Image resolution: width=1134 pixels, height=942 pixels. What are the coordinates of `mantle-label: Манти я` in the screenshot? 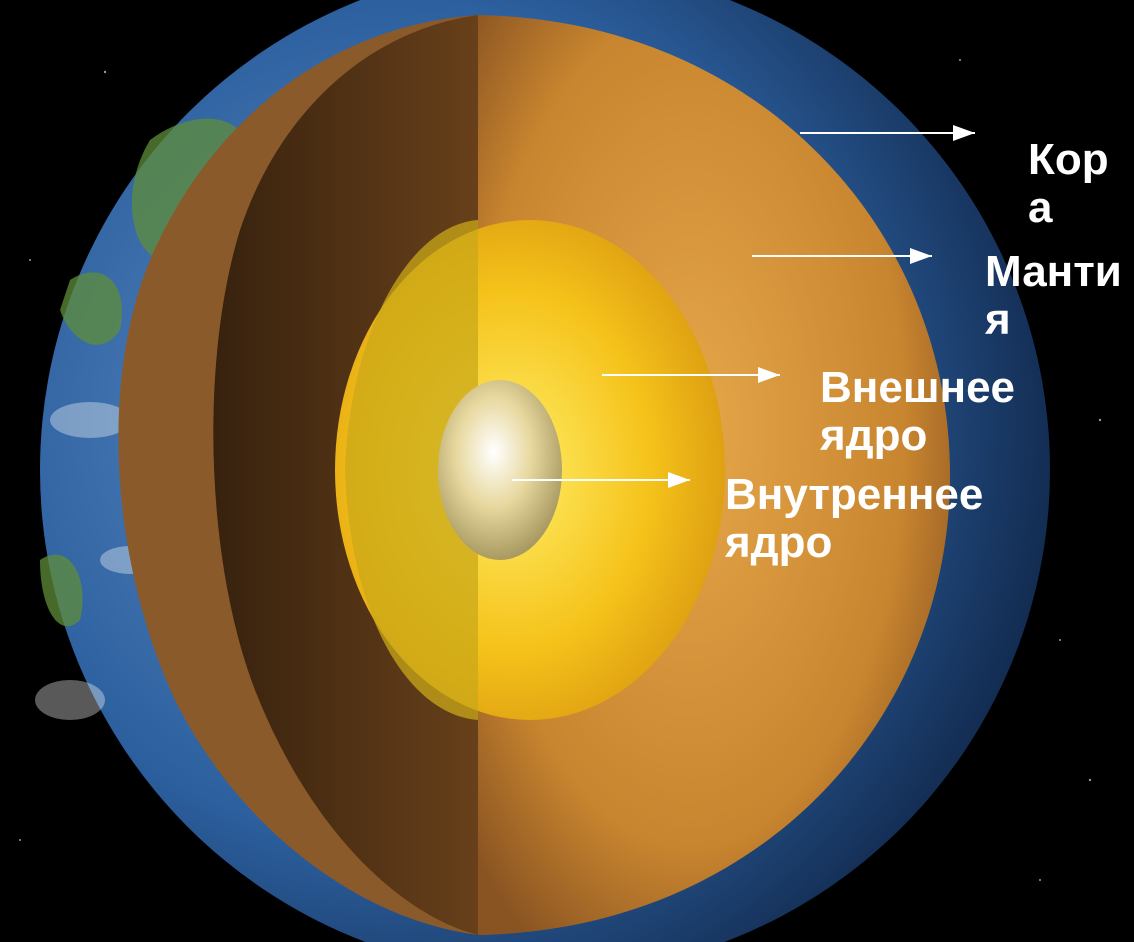 It's located at (1053, 295).